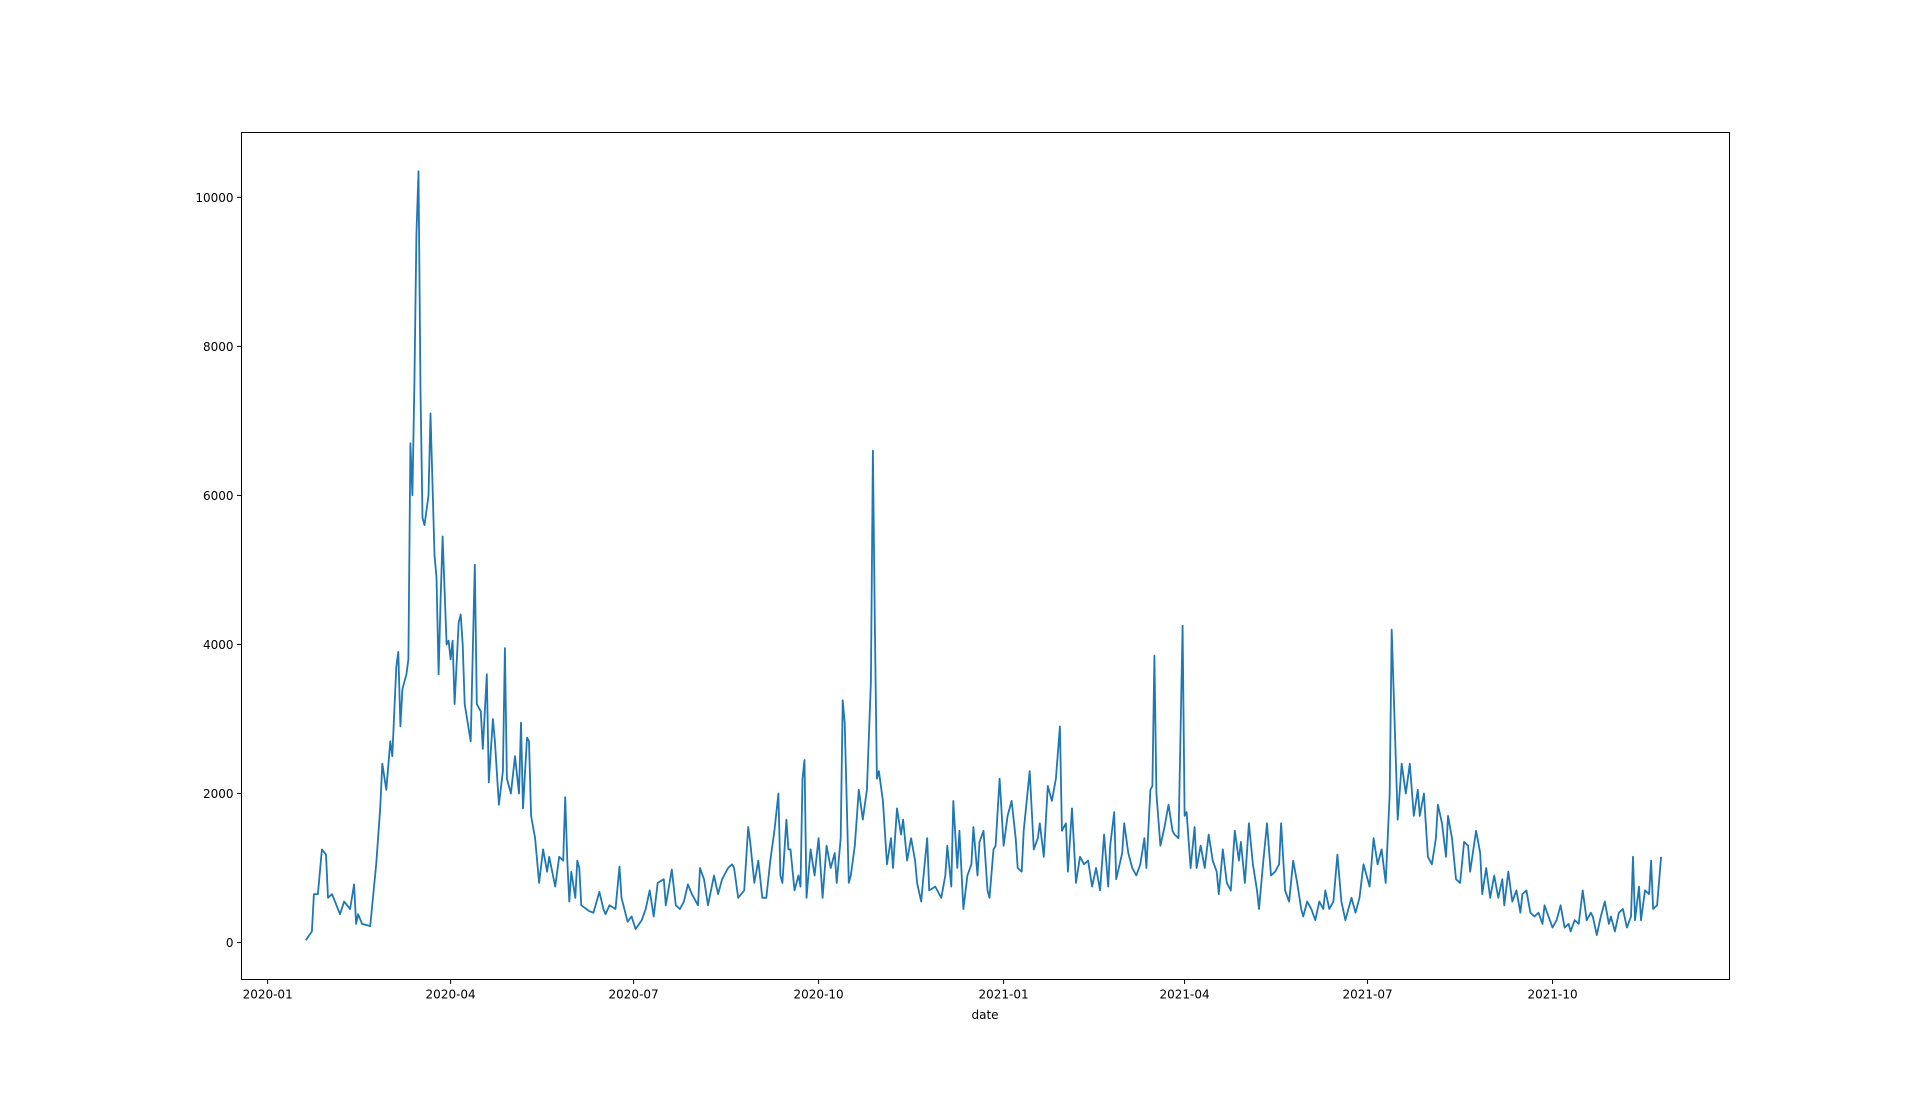  What do you see at coordinates (268, 995) in the screenshot?
I see `x-tick-label: 2020-01` at bounding box center [268, 995].